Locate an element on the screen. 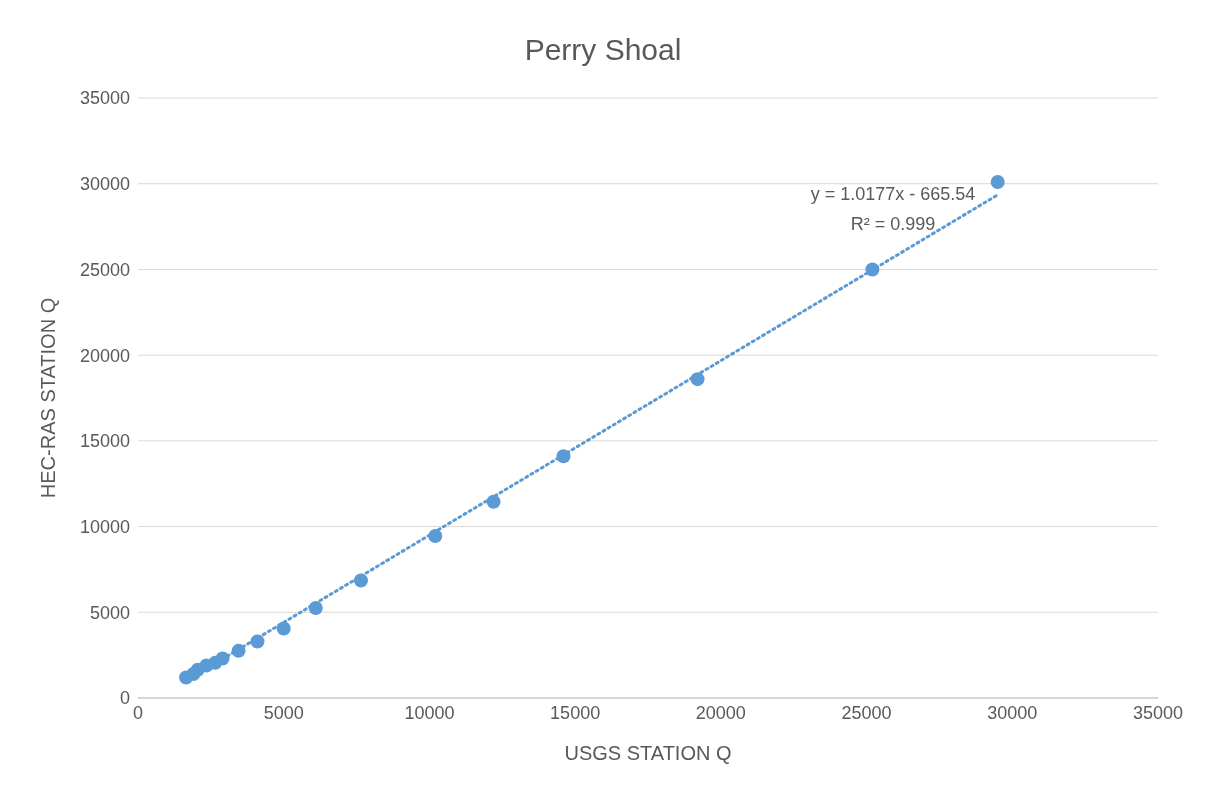  x-tick-label: 20000 is located at coordinates (720, 712).